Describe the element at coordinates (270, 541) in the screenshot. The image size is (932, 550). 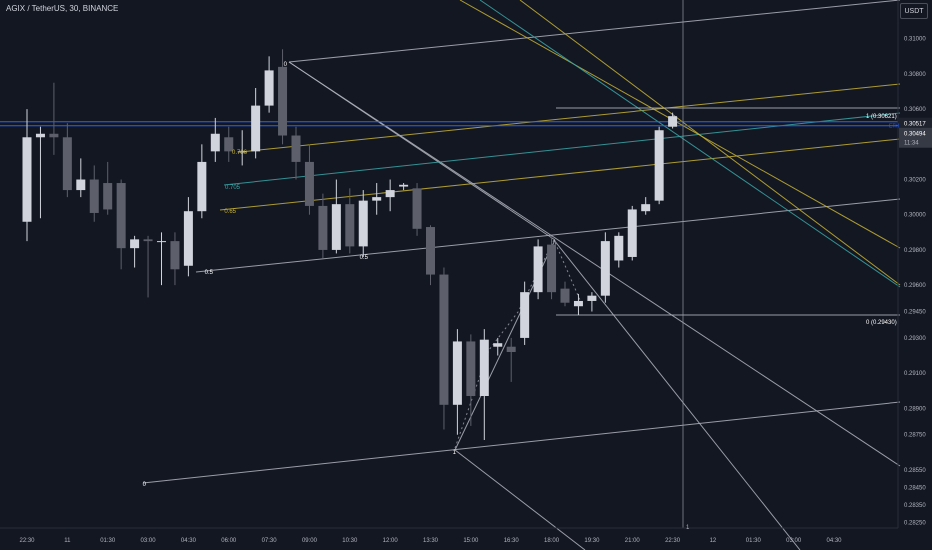
I see `time-tick-label: 07:30` at that location.